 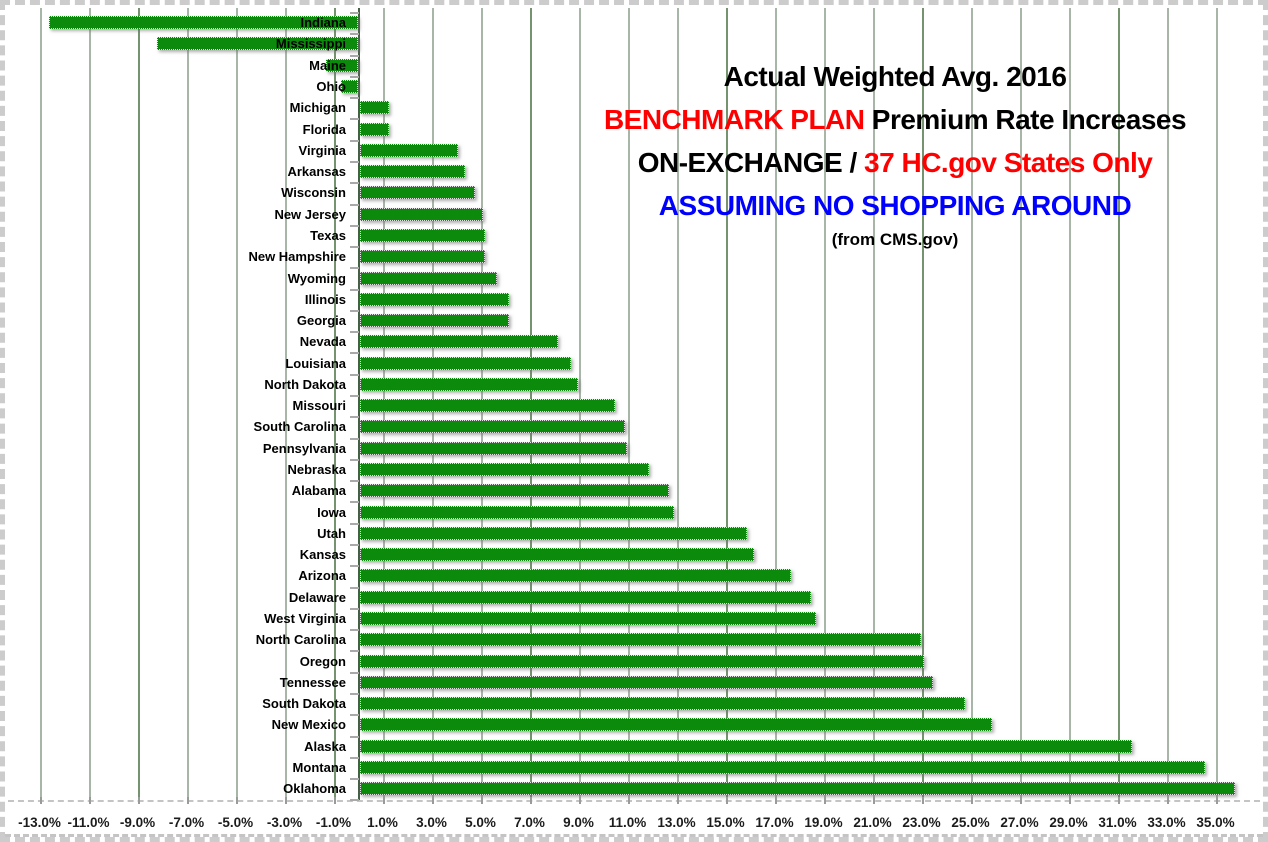 I want to click on x-tick-label: -7.0%, so click(x=186, y=822).